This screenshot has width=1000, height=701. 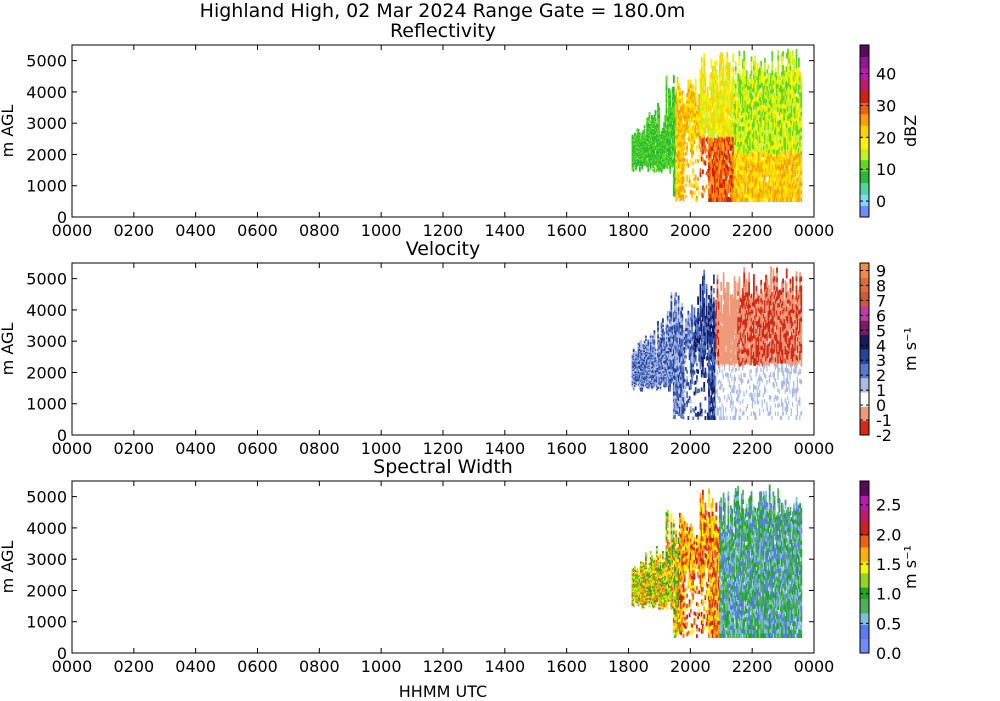 I want to click on y-axis-label: m AGL, so click(x=8, y=131).